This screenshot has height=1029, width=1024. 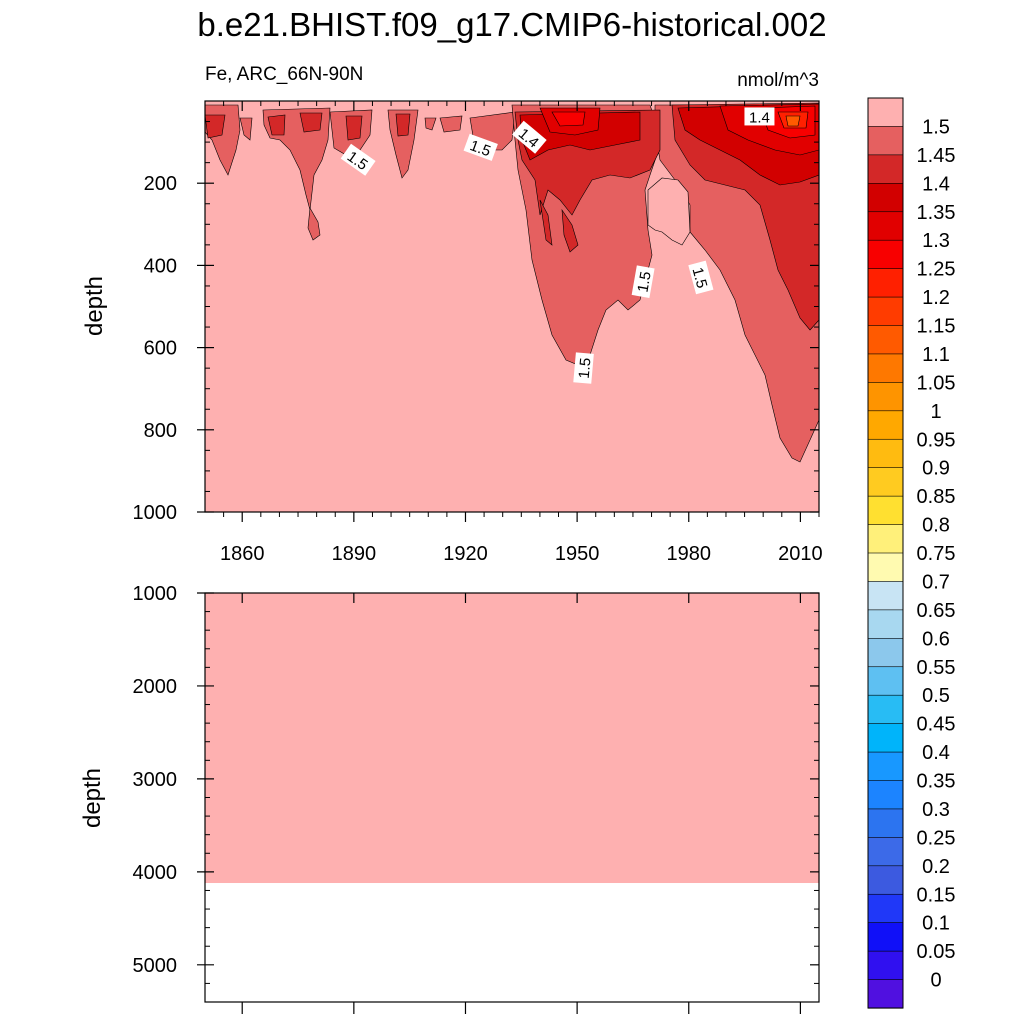 What do you see at coordinates (314, 224) in the screenshot?
I see `contour-fill-1.45-d` at bounding box center [314, 224].